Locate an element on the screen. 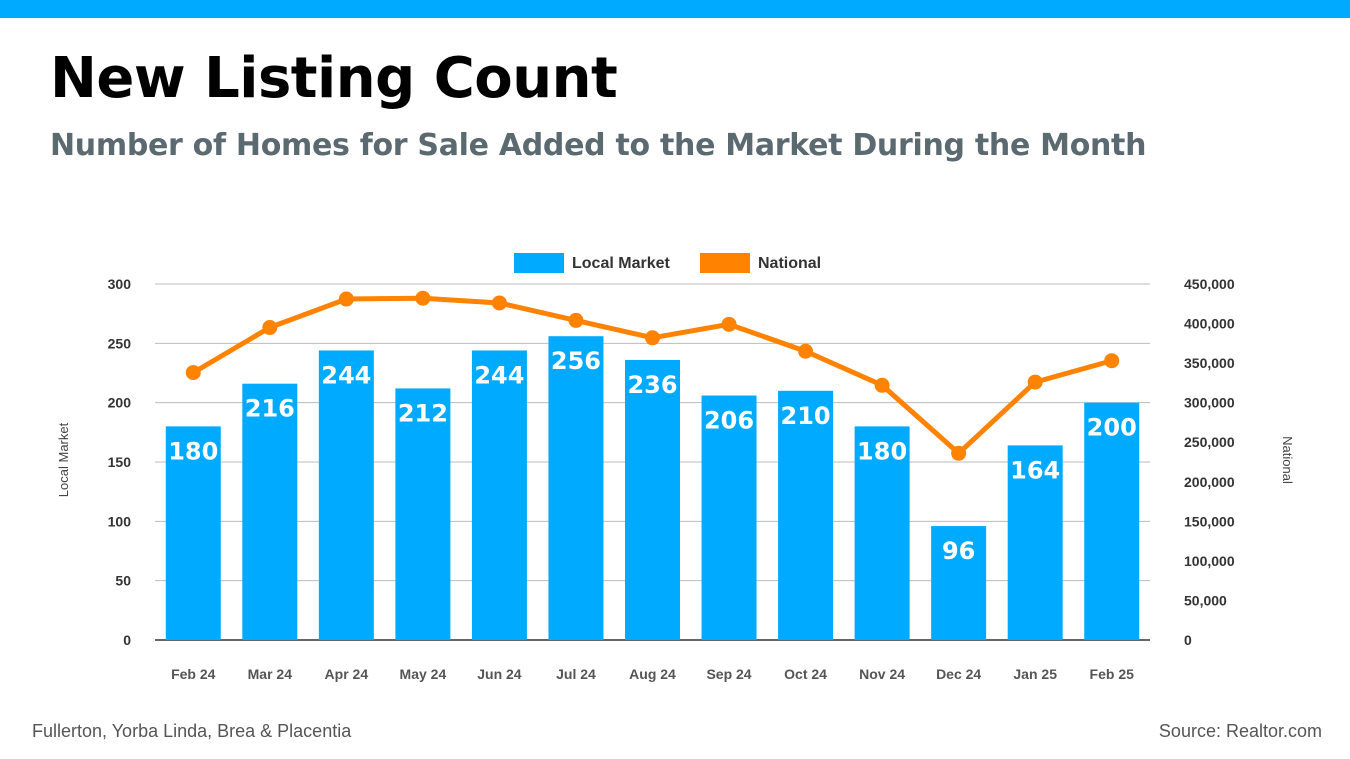 The width and height of the screenshot is (1350, 759). x-tick: Mar 24 is located at coordinates (270, 674).